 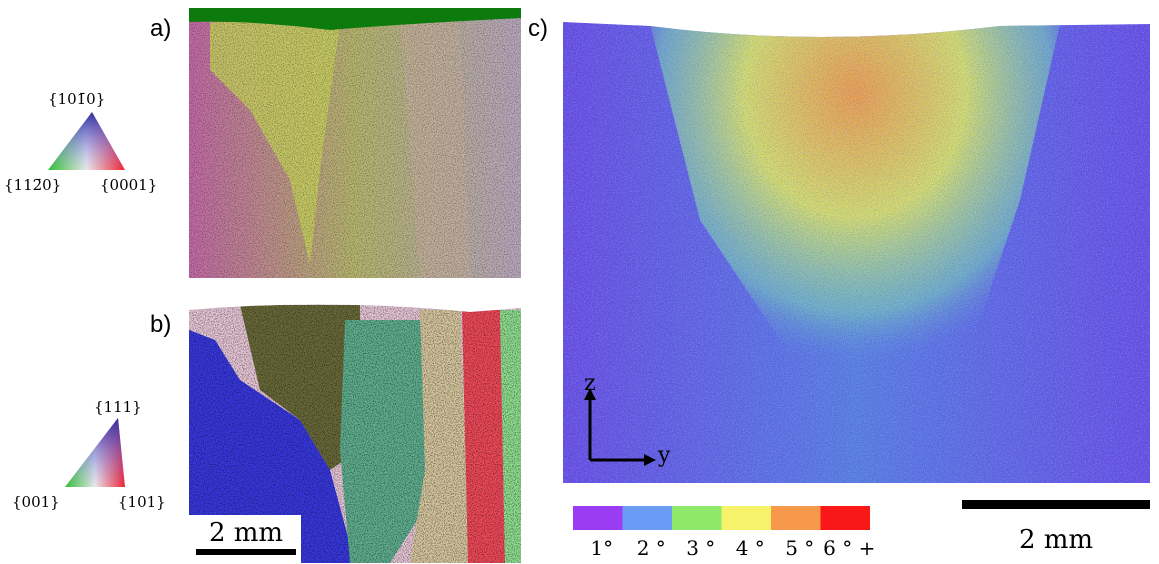 I want to click on panel-label: c), so click(x=538, y=28).